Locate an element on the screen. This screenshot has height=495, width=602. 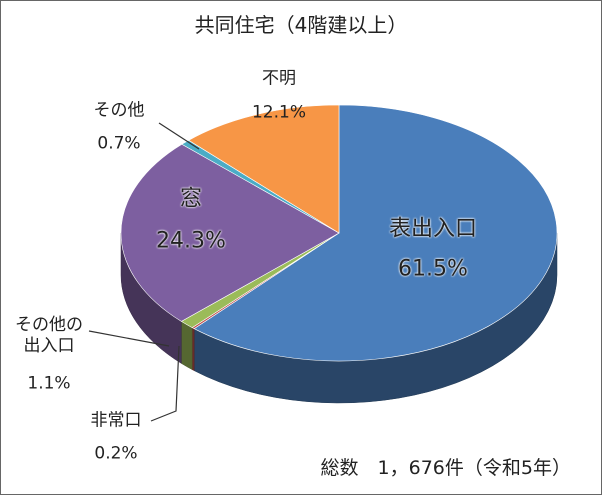
value-label: 0.7% is located at coordinates (119, 143).